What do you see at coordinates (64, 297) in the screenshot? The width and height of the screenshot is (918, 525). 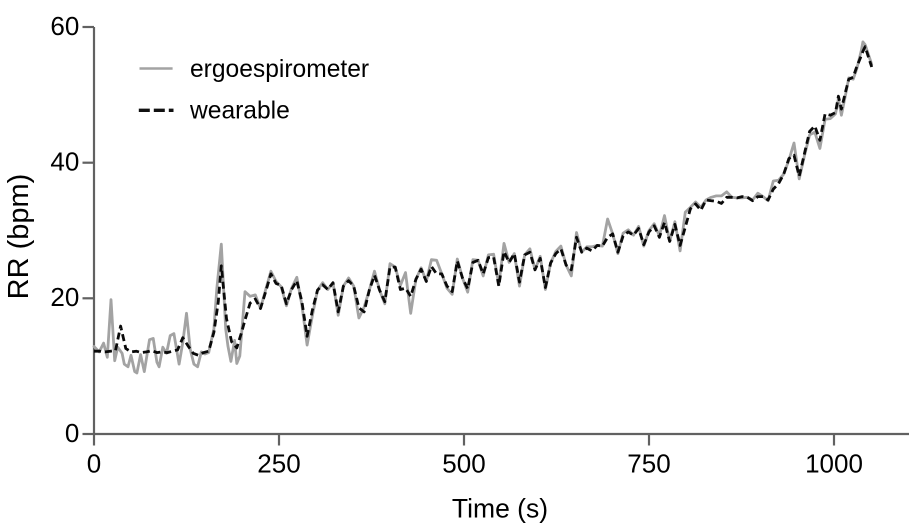 I see `svg-text: 20` at bounding box center [64, 297].